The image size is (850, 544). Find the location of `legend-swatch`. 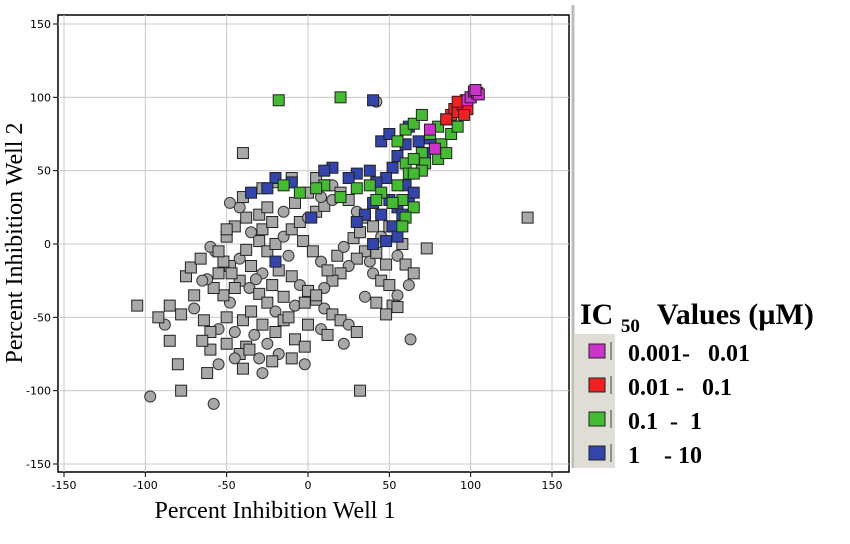

legend-swatch is located at coordinates (597, 351).